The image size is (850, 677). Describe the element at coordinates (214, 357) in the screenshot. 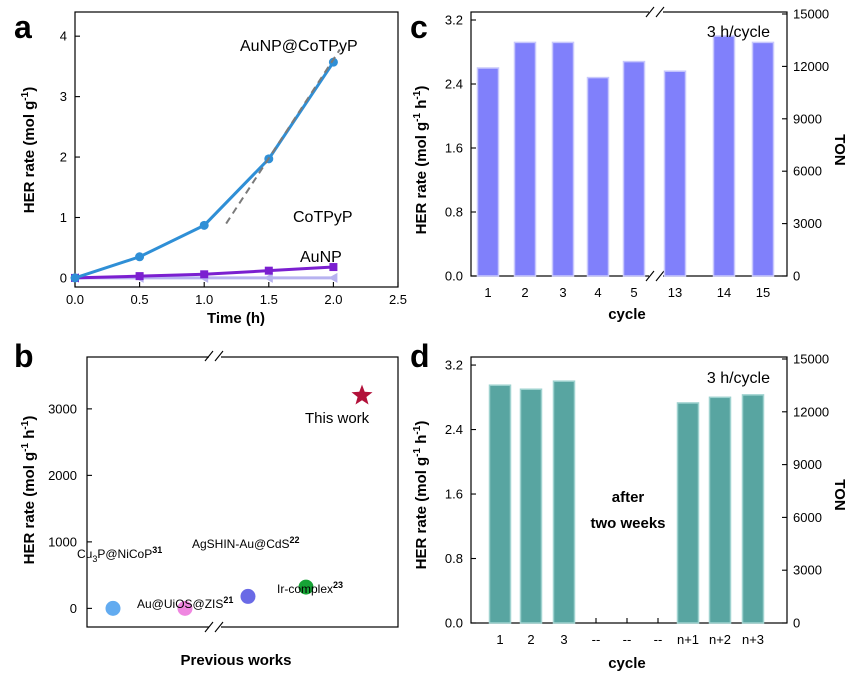

I see `panel-b-axis-break-top` at that location.